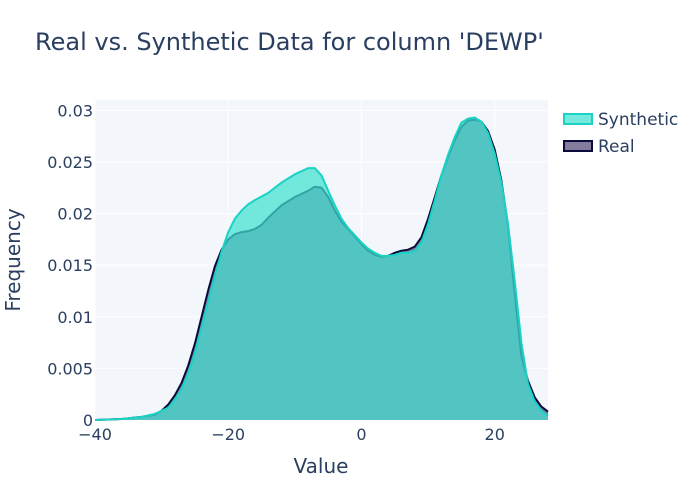 The width and height of the screenshot is (700, 500). What do you see at coordinates (291, 434) in the screenshot?
I see `x-axis-ticks: −40 −20 0 20` at bounding box center [291, 434].